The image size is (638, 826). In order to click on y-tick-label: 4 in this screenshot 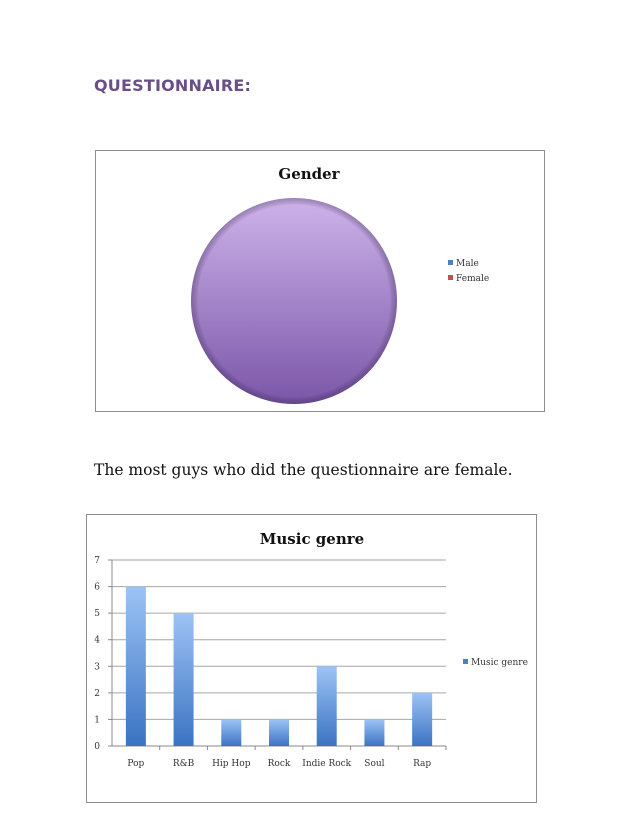, I will do `click(97, 641)`.